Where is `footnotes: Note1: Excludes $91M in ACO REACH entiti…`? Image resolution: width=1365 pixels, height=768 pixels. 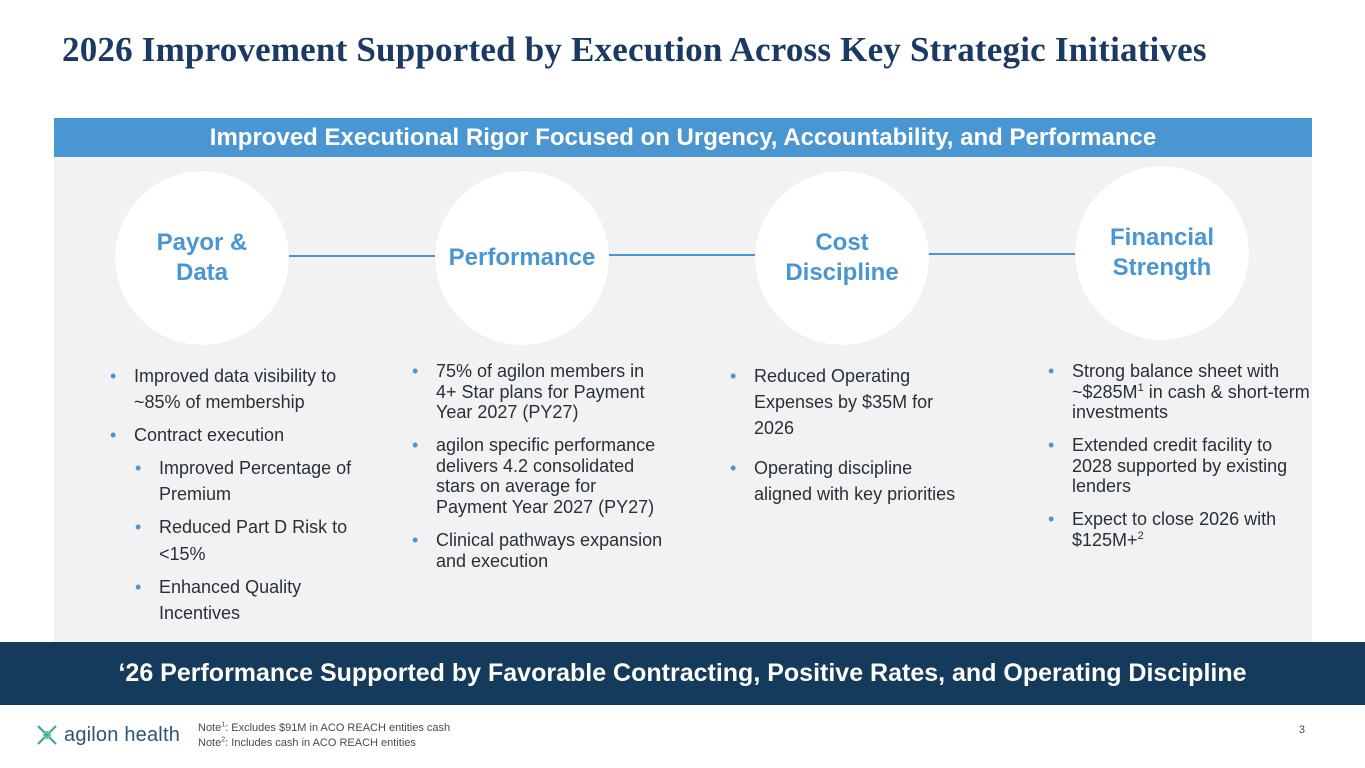
footnotes: Note1: Excludes $91M in ACO REACH entiti… is located at coordinates (324, 736).